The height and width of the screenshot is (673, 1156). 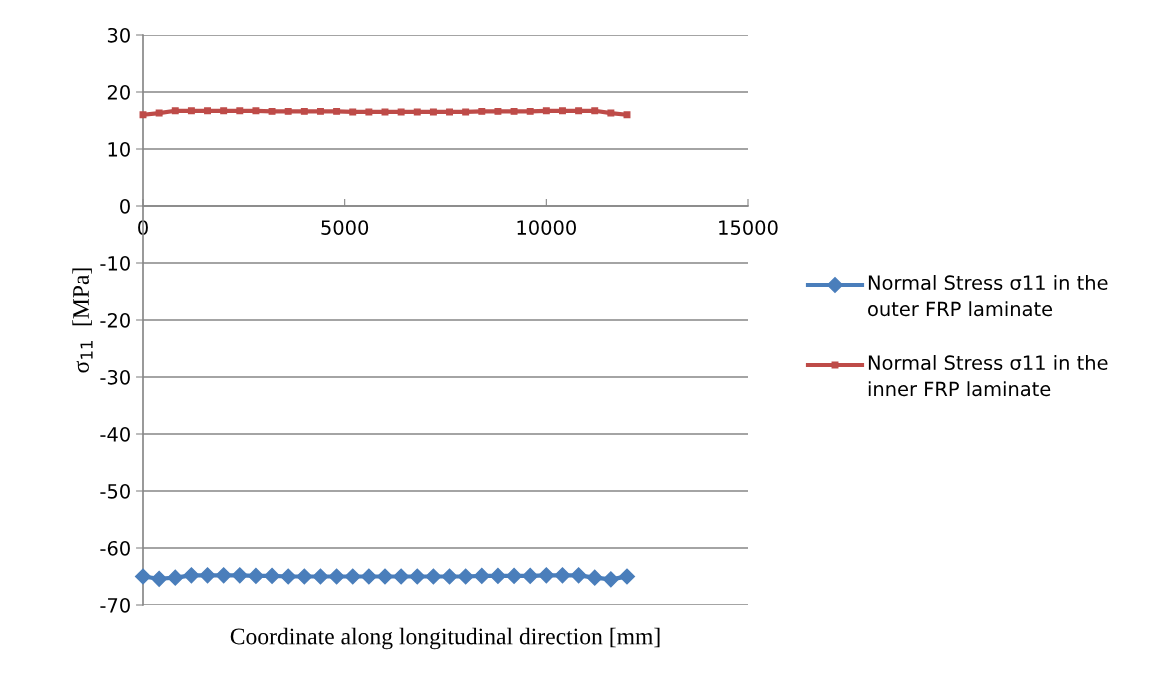 What do you see at coordinates (143, 227) in the screenshot?
I see `x-tick-label: 0` at bounding box center [143, 227].